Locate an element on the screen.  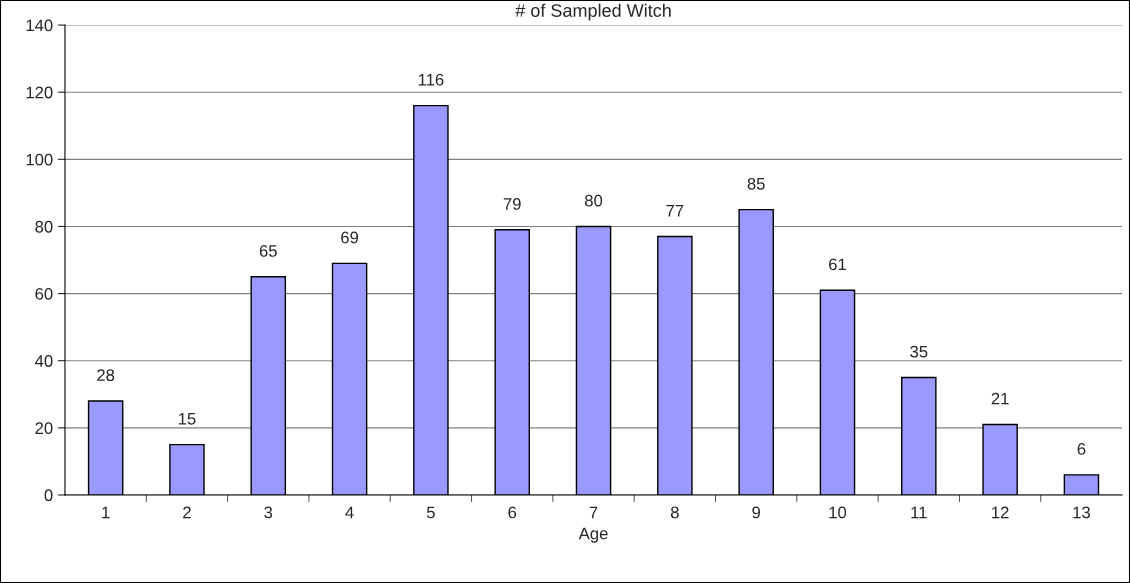
data-label: 85 is located at coordinates (756, 183).